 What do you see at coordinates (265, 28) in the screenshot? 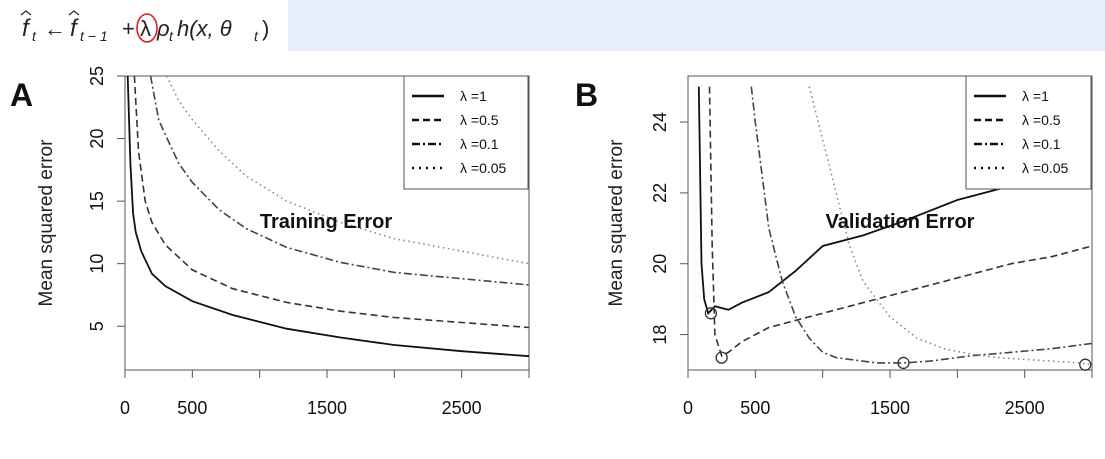
I see `formula-close: )` at bounding box center [265, 28].